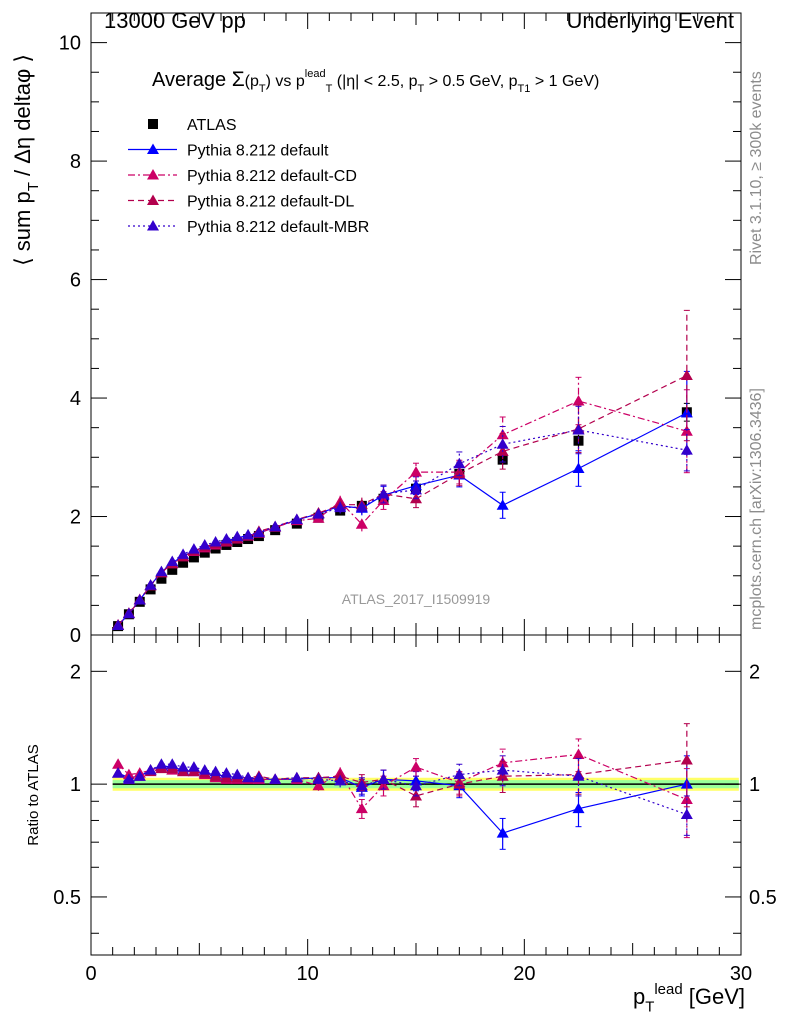 The height and width of the screenshot is (1024, 786). Describe the element at coordinates (308, 974) in the screenshot. I see `ratio-xtick-label: 10` at that location.